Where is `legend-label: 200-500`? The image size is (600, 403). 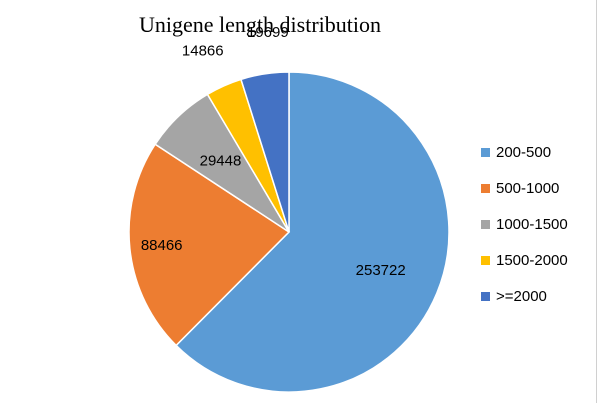 legend-label: 200-500 is located at coordinates (524, 152).